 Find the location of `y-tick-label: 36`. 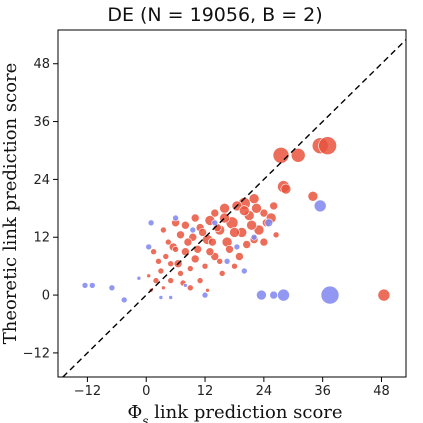

y-tick-label: 36 is located at coordinates (41, 122).